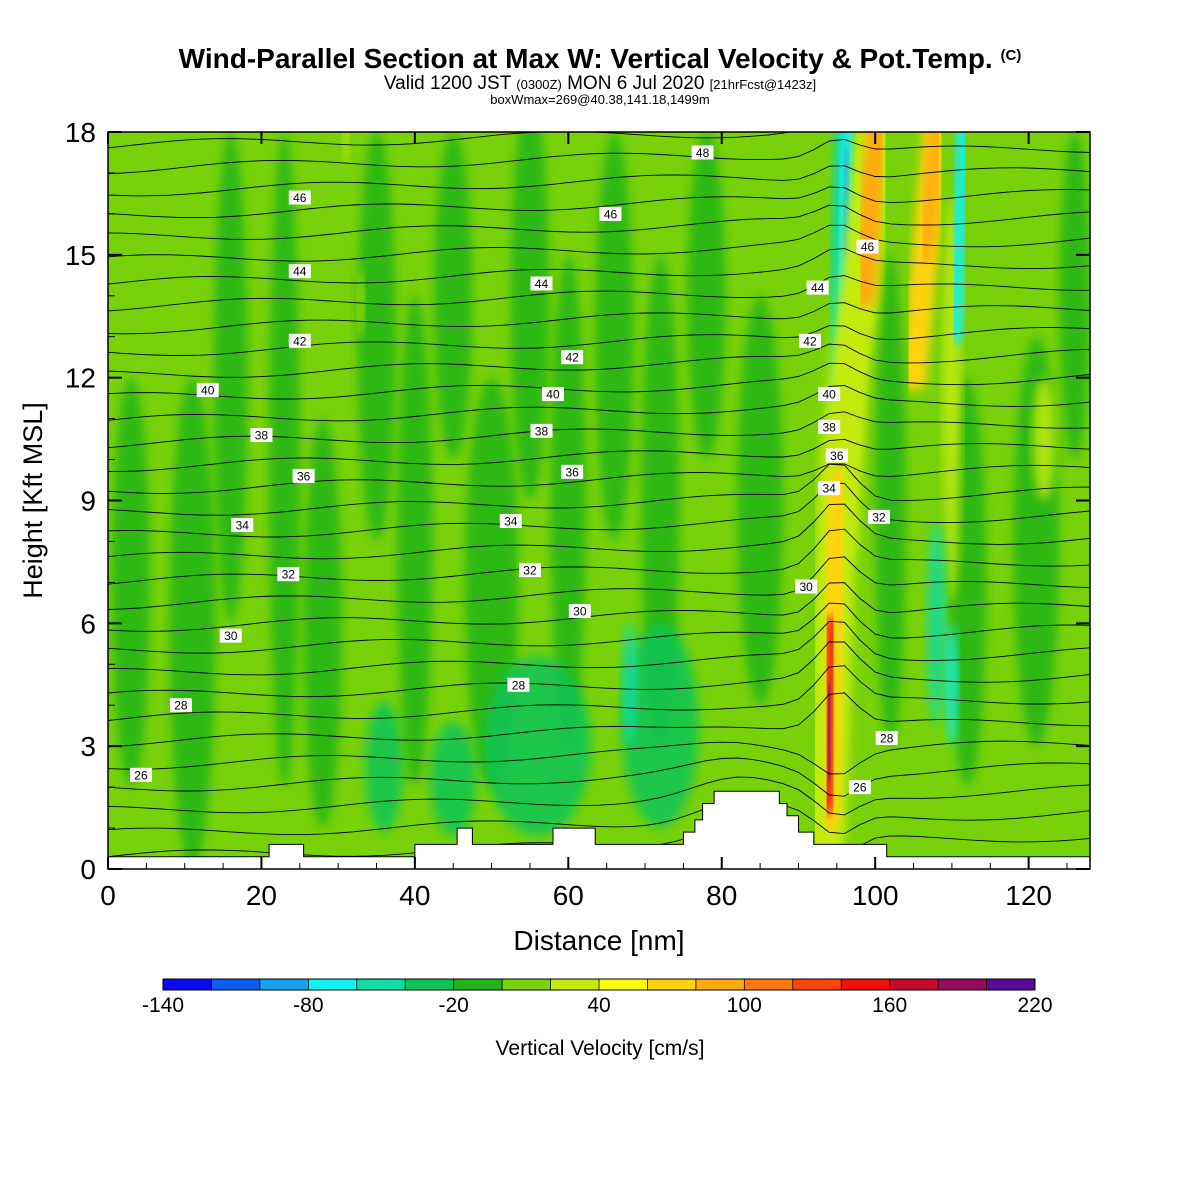 The height and width of the screenshot is (1200, 1200). Describe the element at coordinates (207, 389) in the screenshot. I see `contour-label: 40` at that location.